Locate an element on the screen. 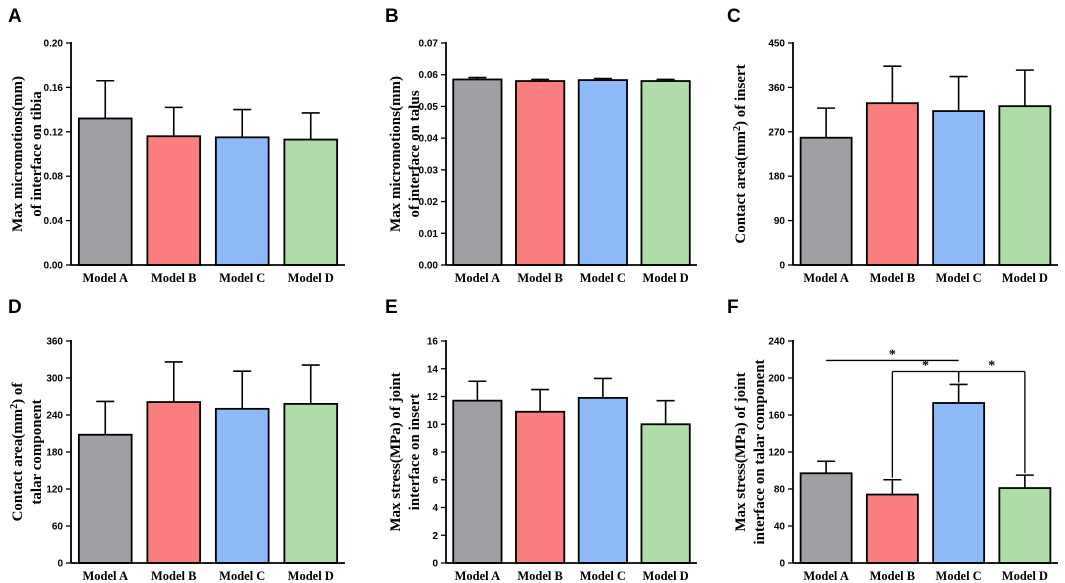 This screenshot has height=583, width=1065. panel-d-ytick-label-2: 120 is located at coordinates (54, 490).